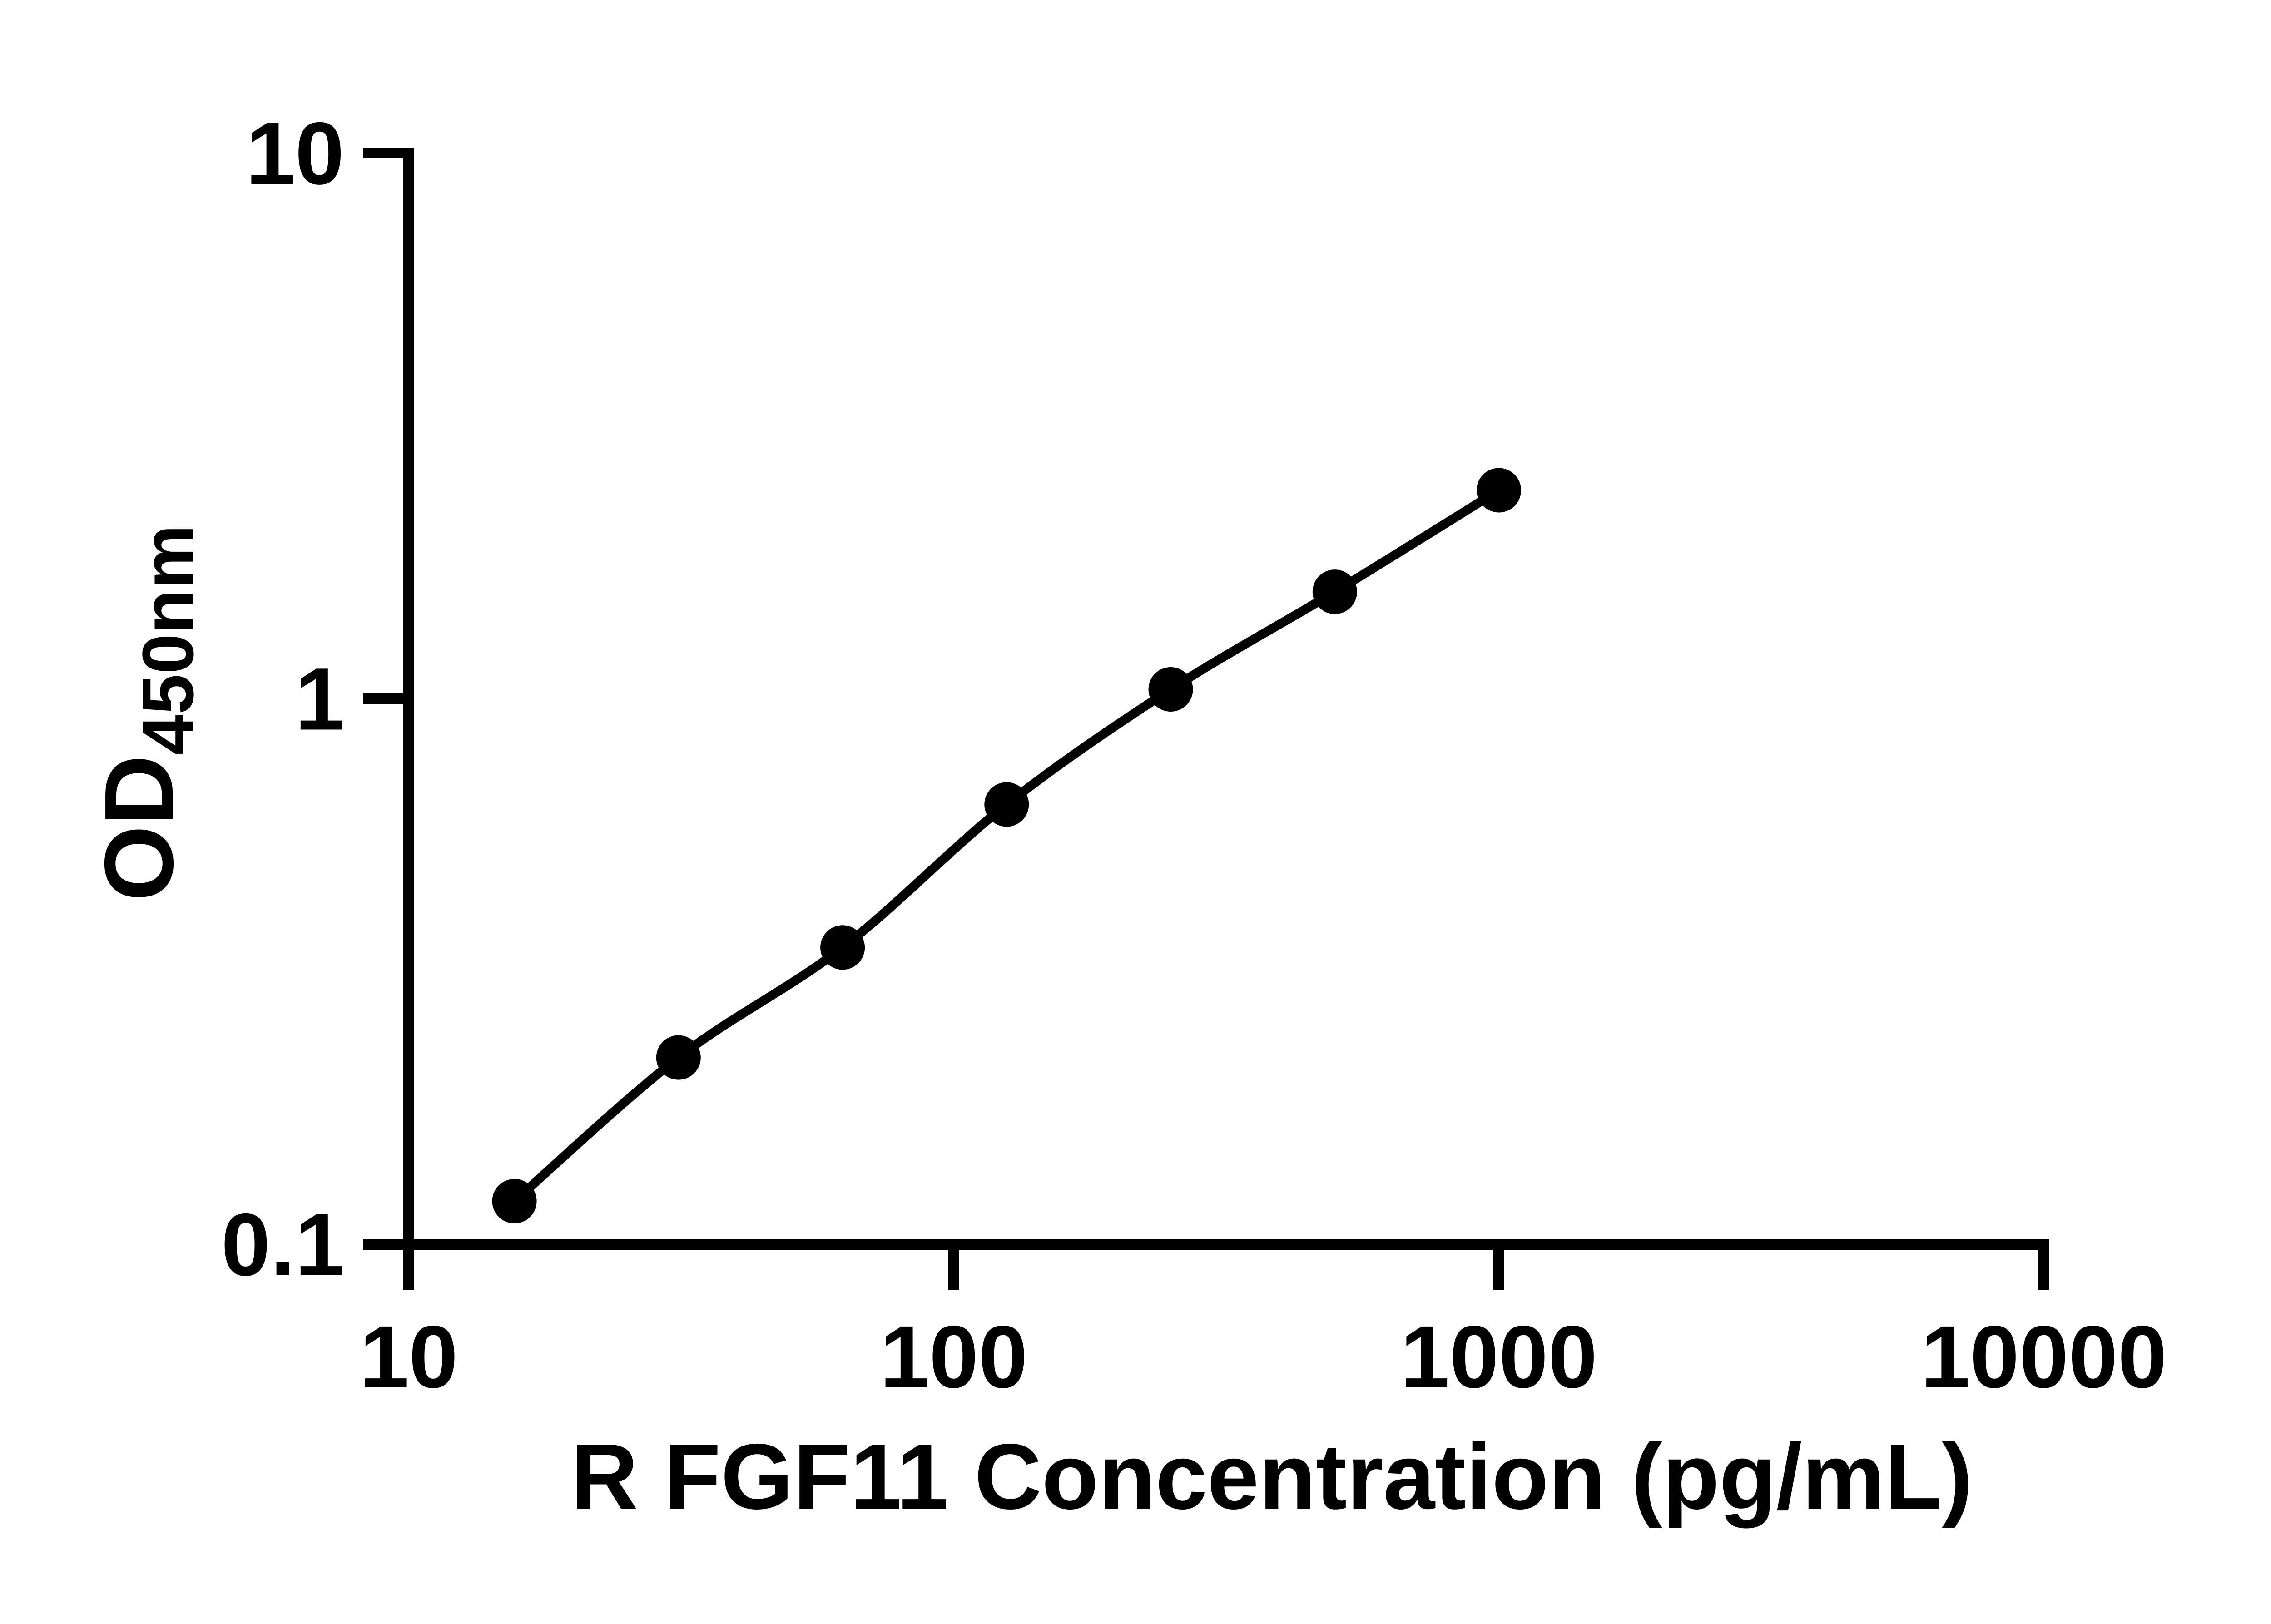 This screenshot has width=2271, height=1624. Describe the element at coordinates (1263, 1322) in the screenshot. I see `x-axis: 10 100 1000 10000` at that location.